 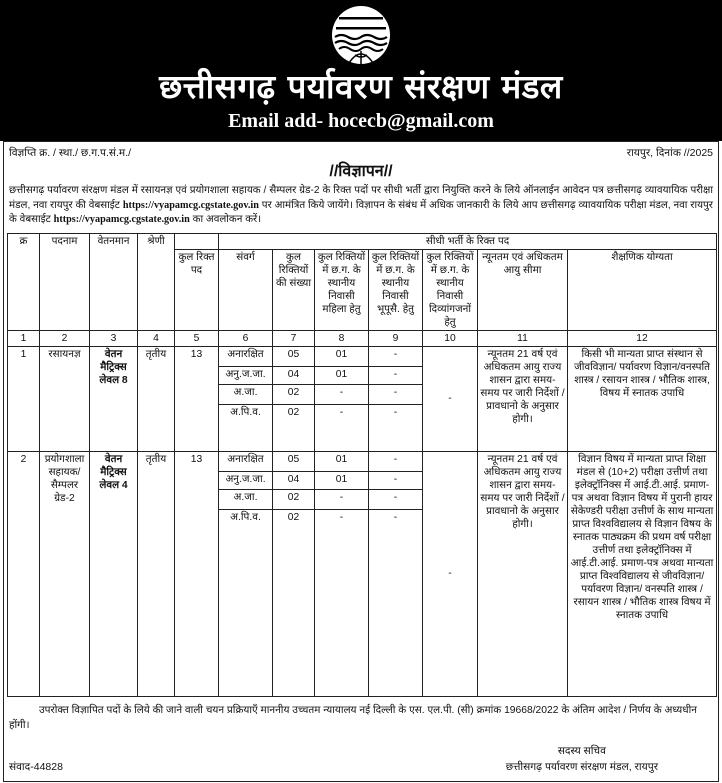 I want to click on column-number: 11, so click(x=522, y=338).